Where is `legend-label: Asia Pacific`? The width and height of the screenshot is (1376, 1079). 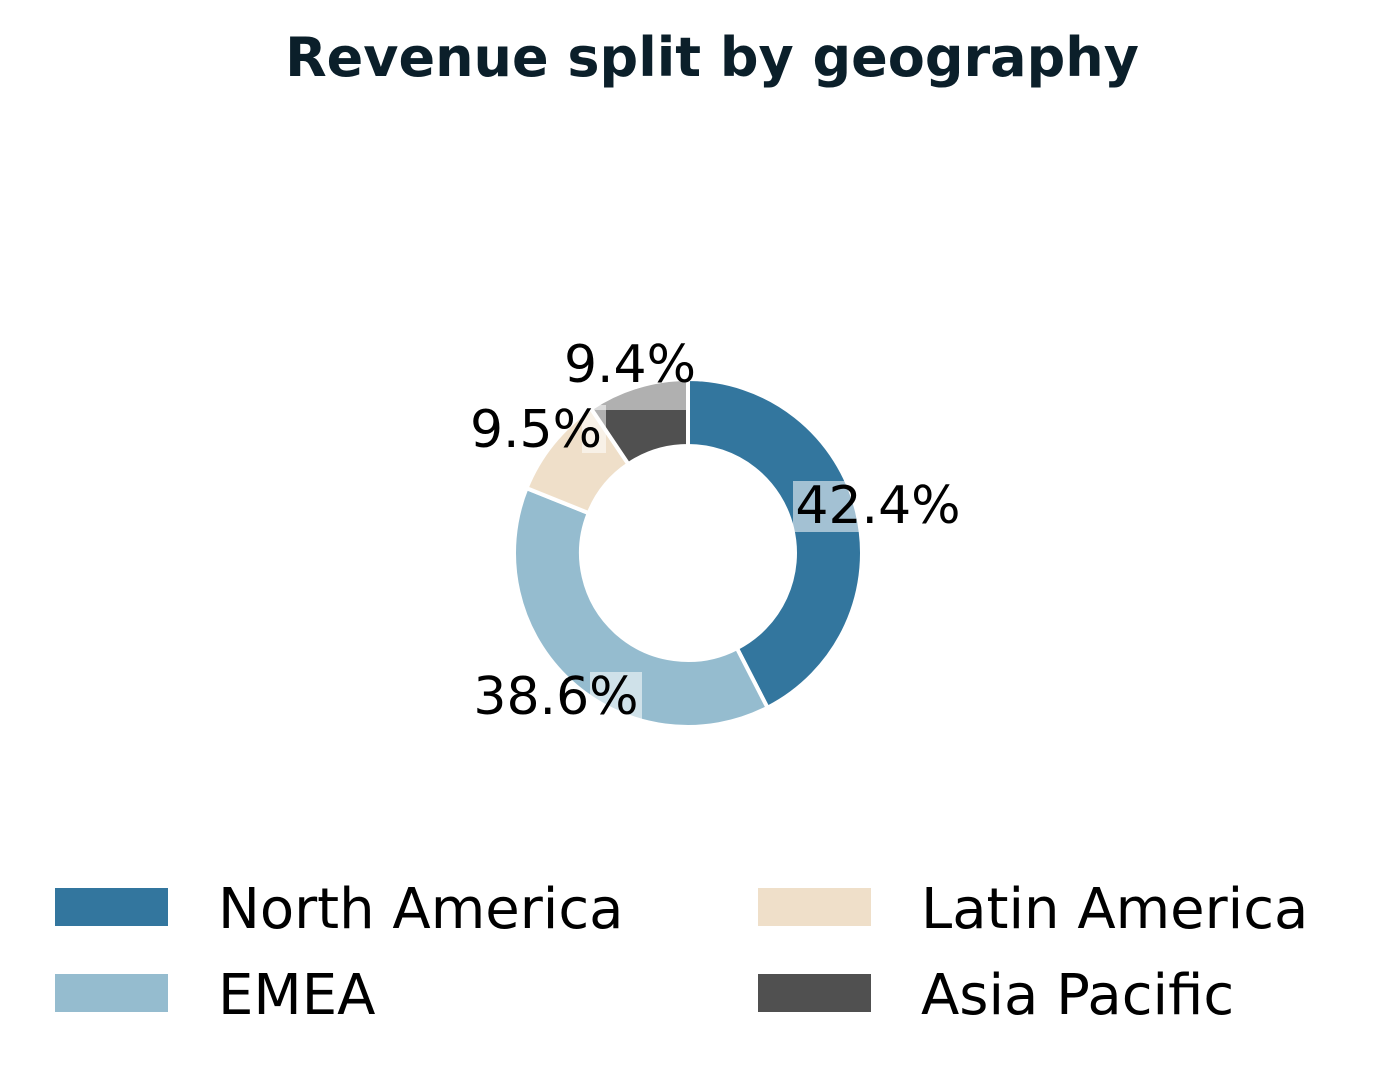 legend-label: Asia Pacific is located at coordinates (1077, 995).